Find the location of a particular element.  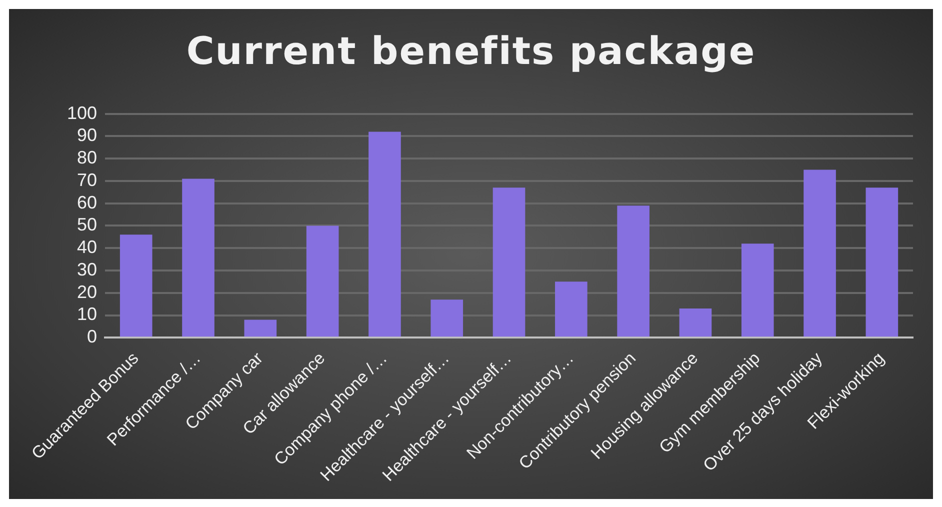

y-tick-label: 60 is located at coordinates (87, 202).